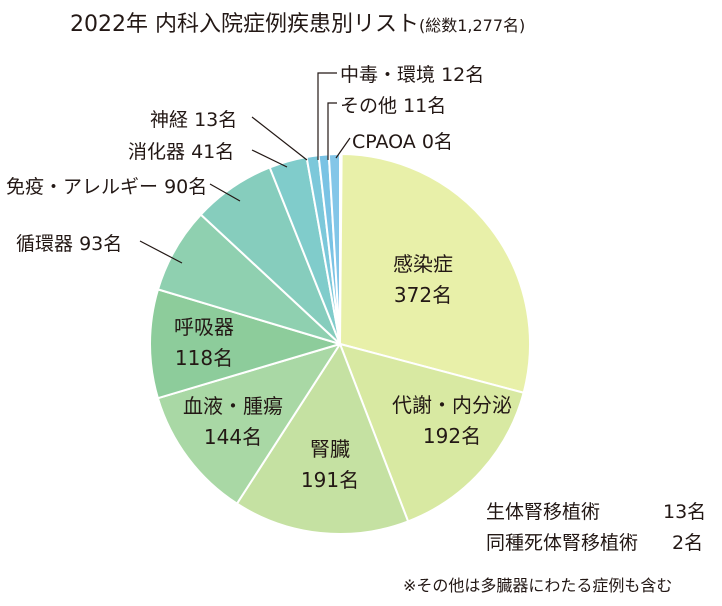  I want to click on label-shinkei-name: 神経, so click(169, 120).